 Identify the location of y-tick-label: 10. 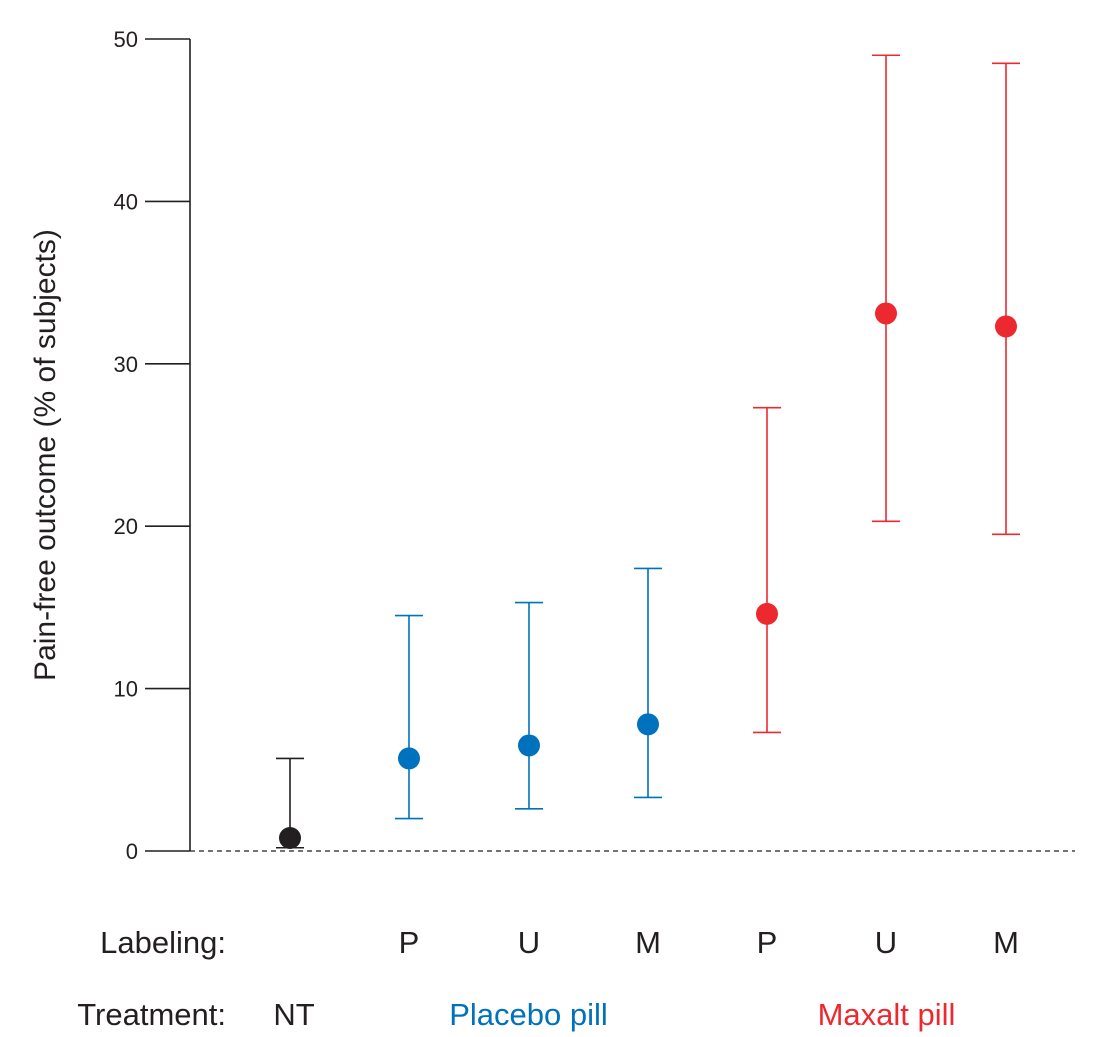
(126, 689).